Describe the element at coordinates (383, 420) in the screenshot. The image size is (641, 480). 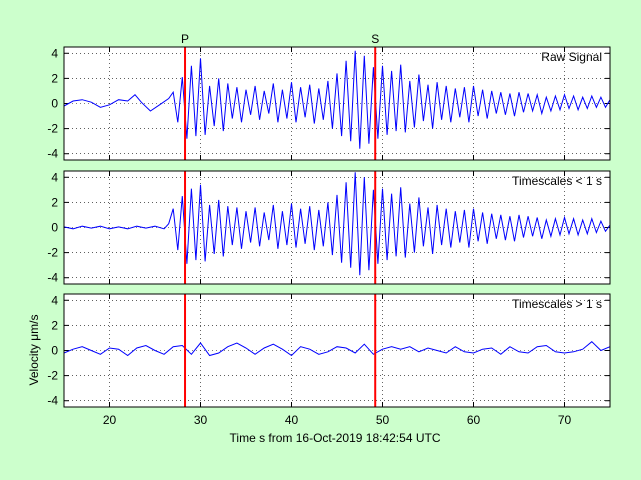
I see `x-tick-label: 50` at that location.